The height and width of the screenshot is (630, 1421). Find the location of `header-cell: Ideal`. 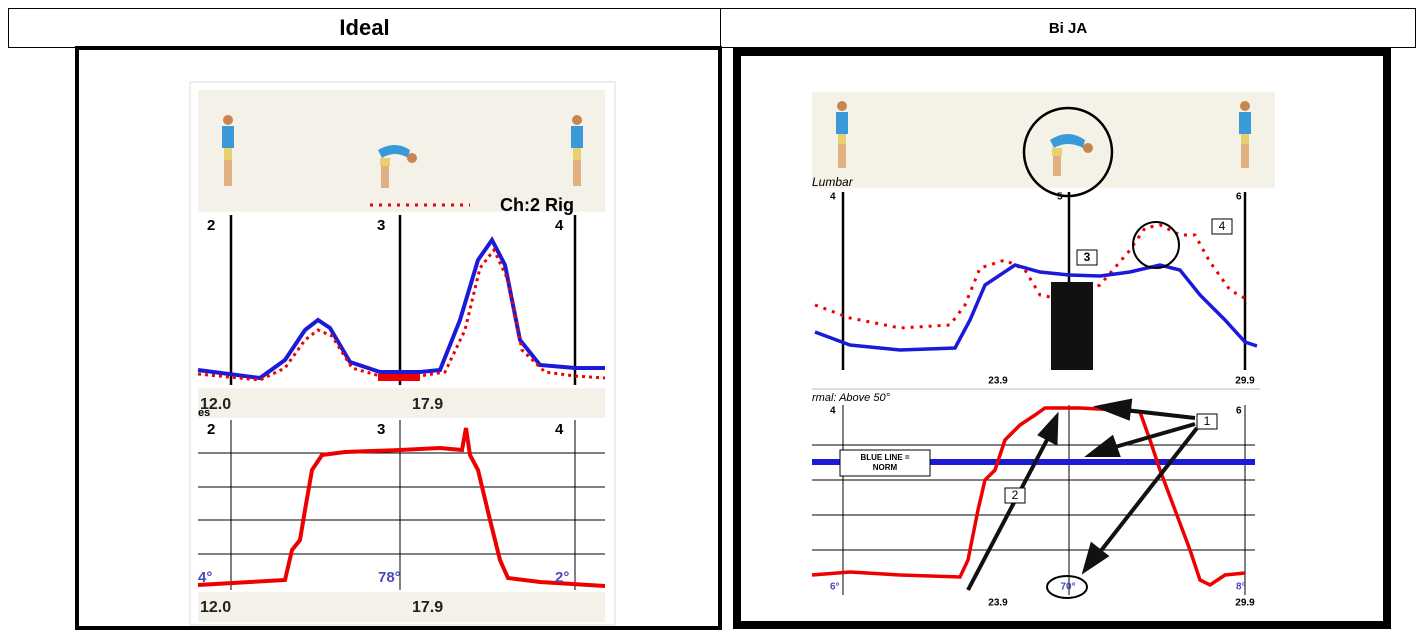

header-cell: Ideal is located at coordinates (365, 28).